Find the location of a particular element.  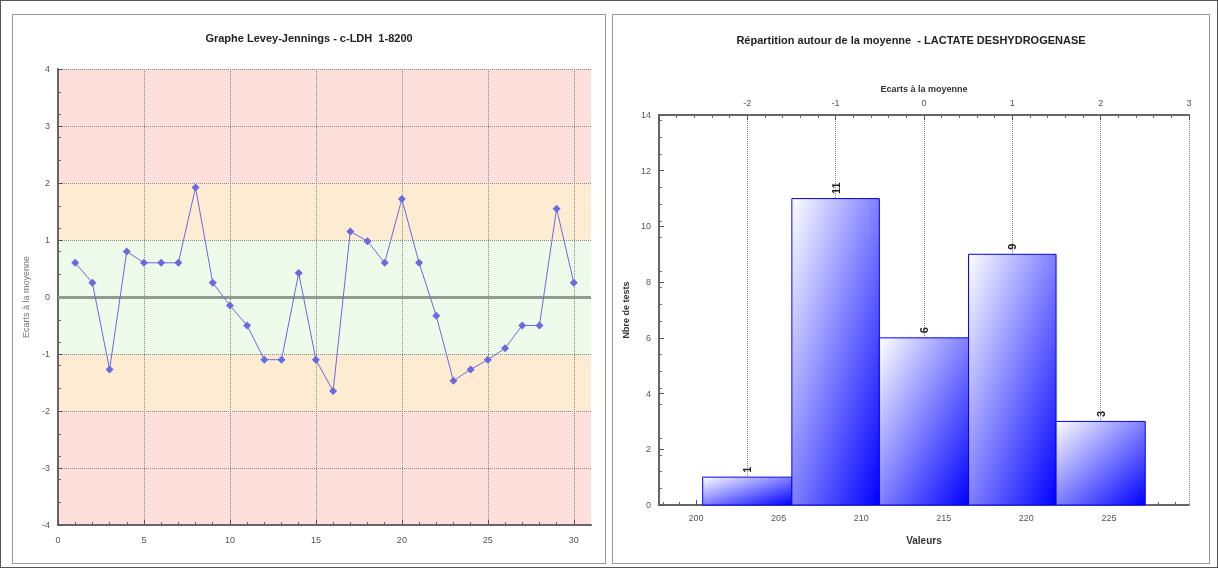

data-label: 9 is located at coordinates (1012, 246).